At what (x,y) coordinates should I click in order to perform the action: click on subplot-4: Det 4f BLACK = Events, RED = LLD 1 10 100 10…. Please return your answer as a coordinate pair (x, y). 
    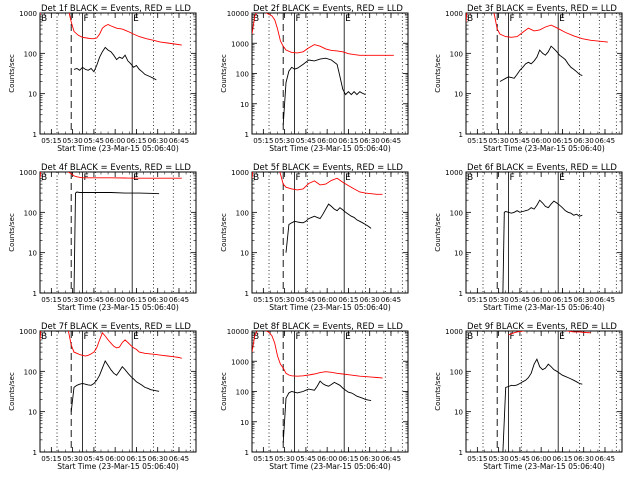
    Looking at the image, I should click on (102, 237).